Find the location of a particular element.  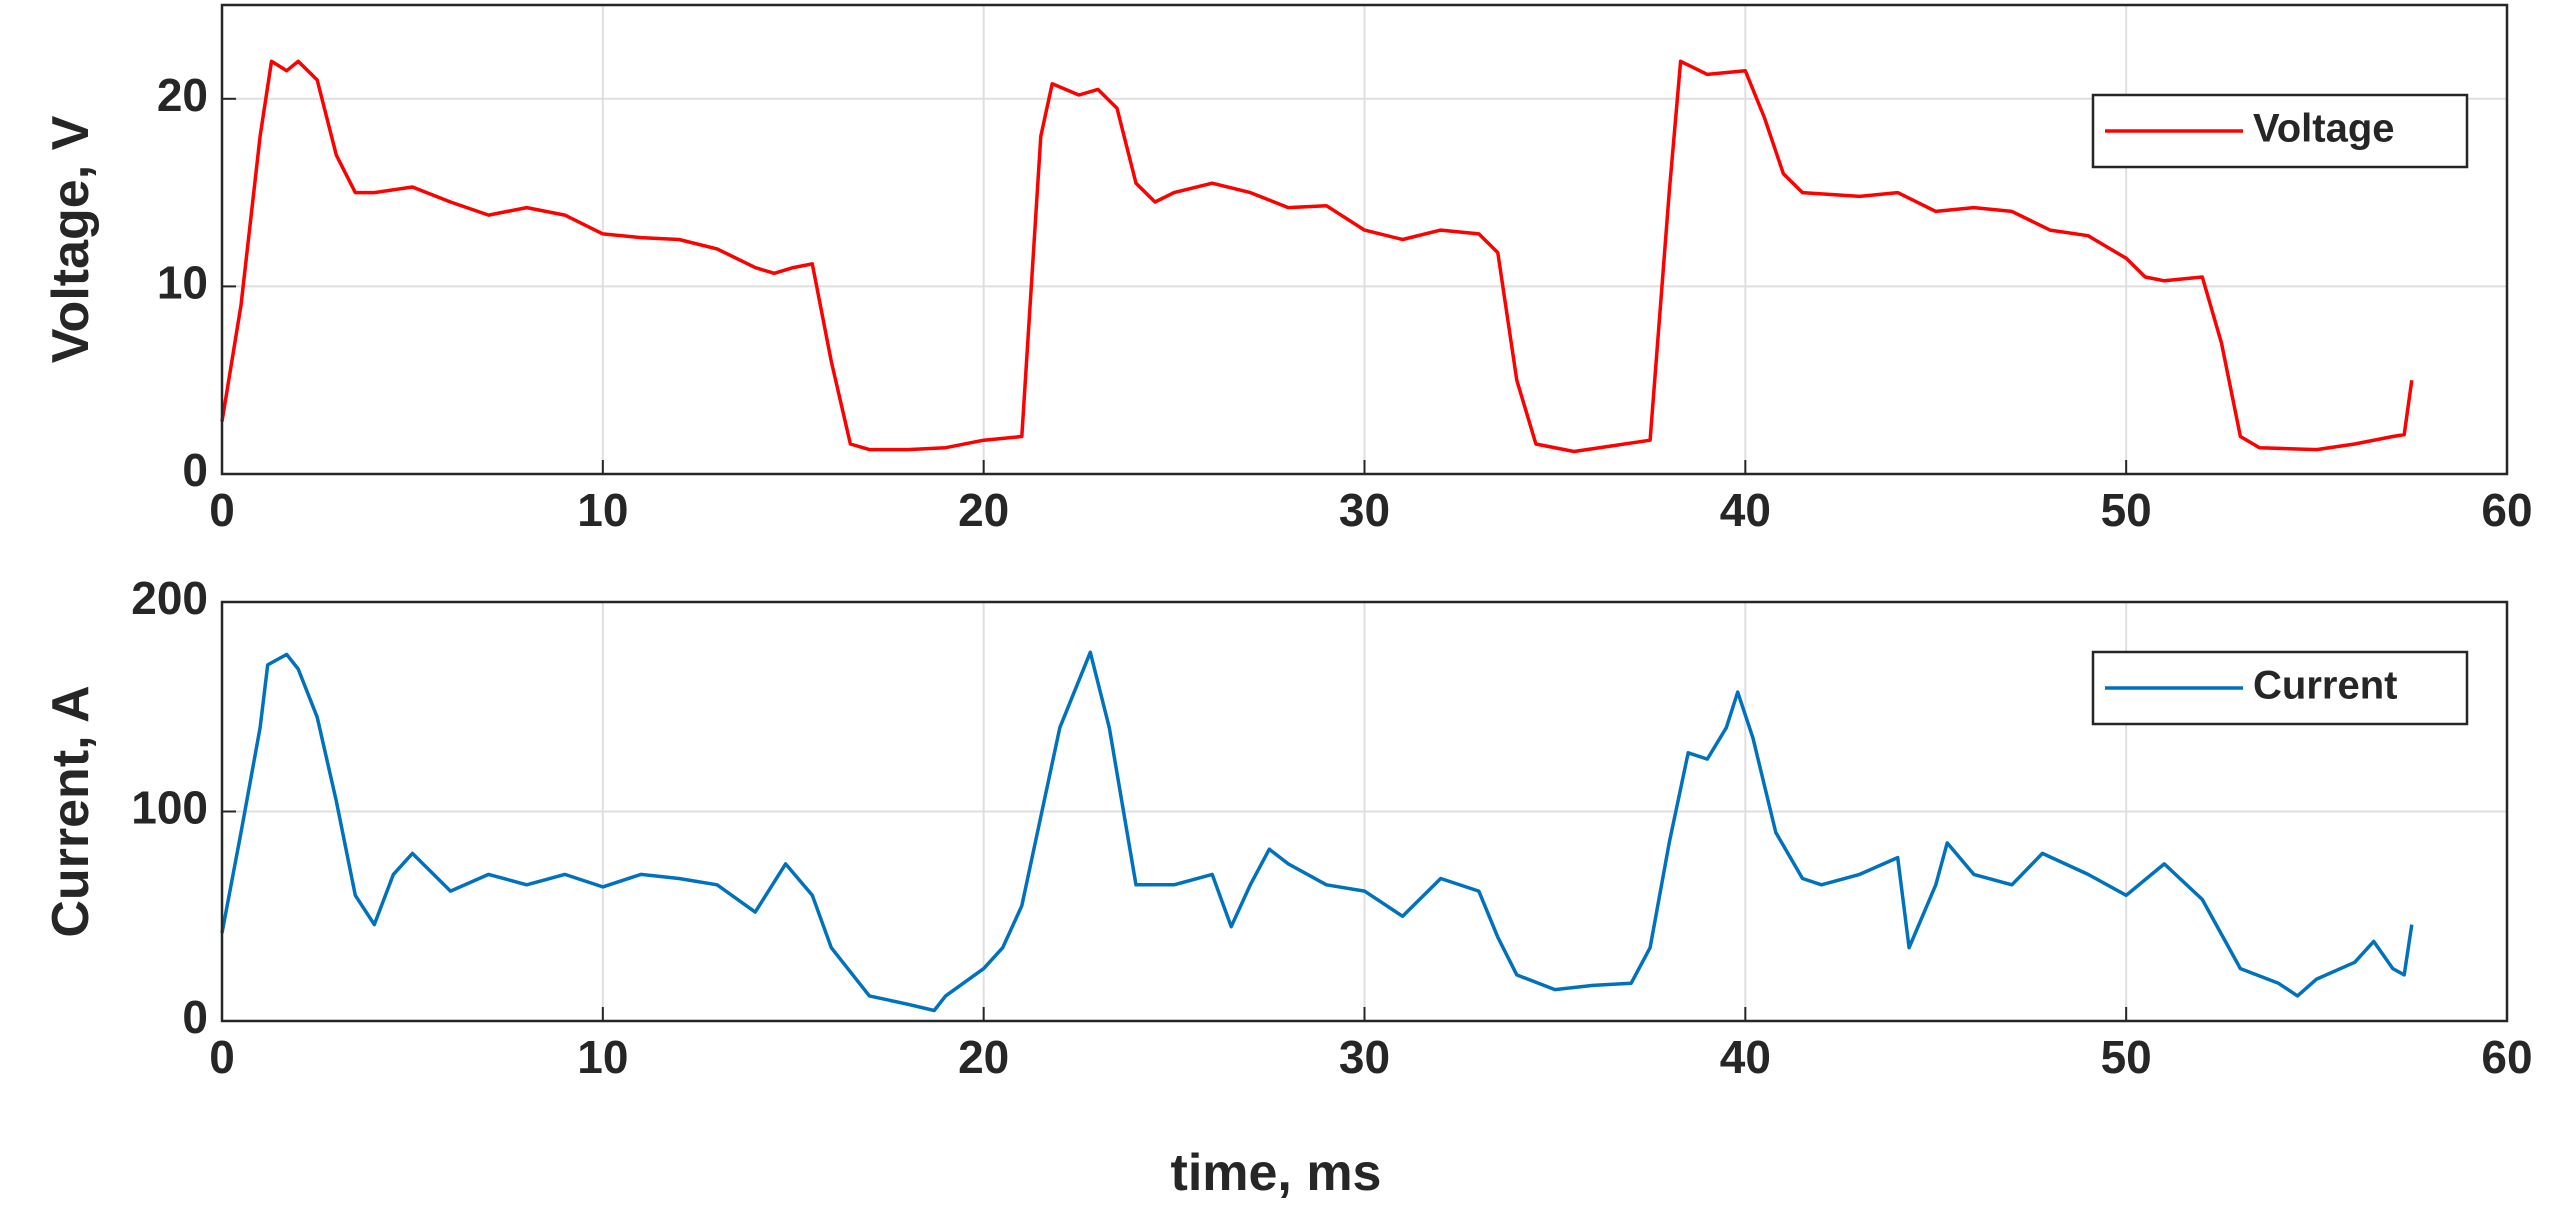

x-axis-label: time, ms is located at coordinates (1276, 1173).